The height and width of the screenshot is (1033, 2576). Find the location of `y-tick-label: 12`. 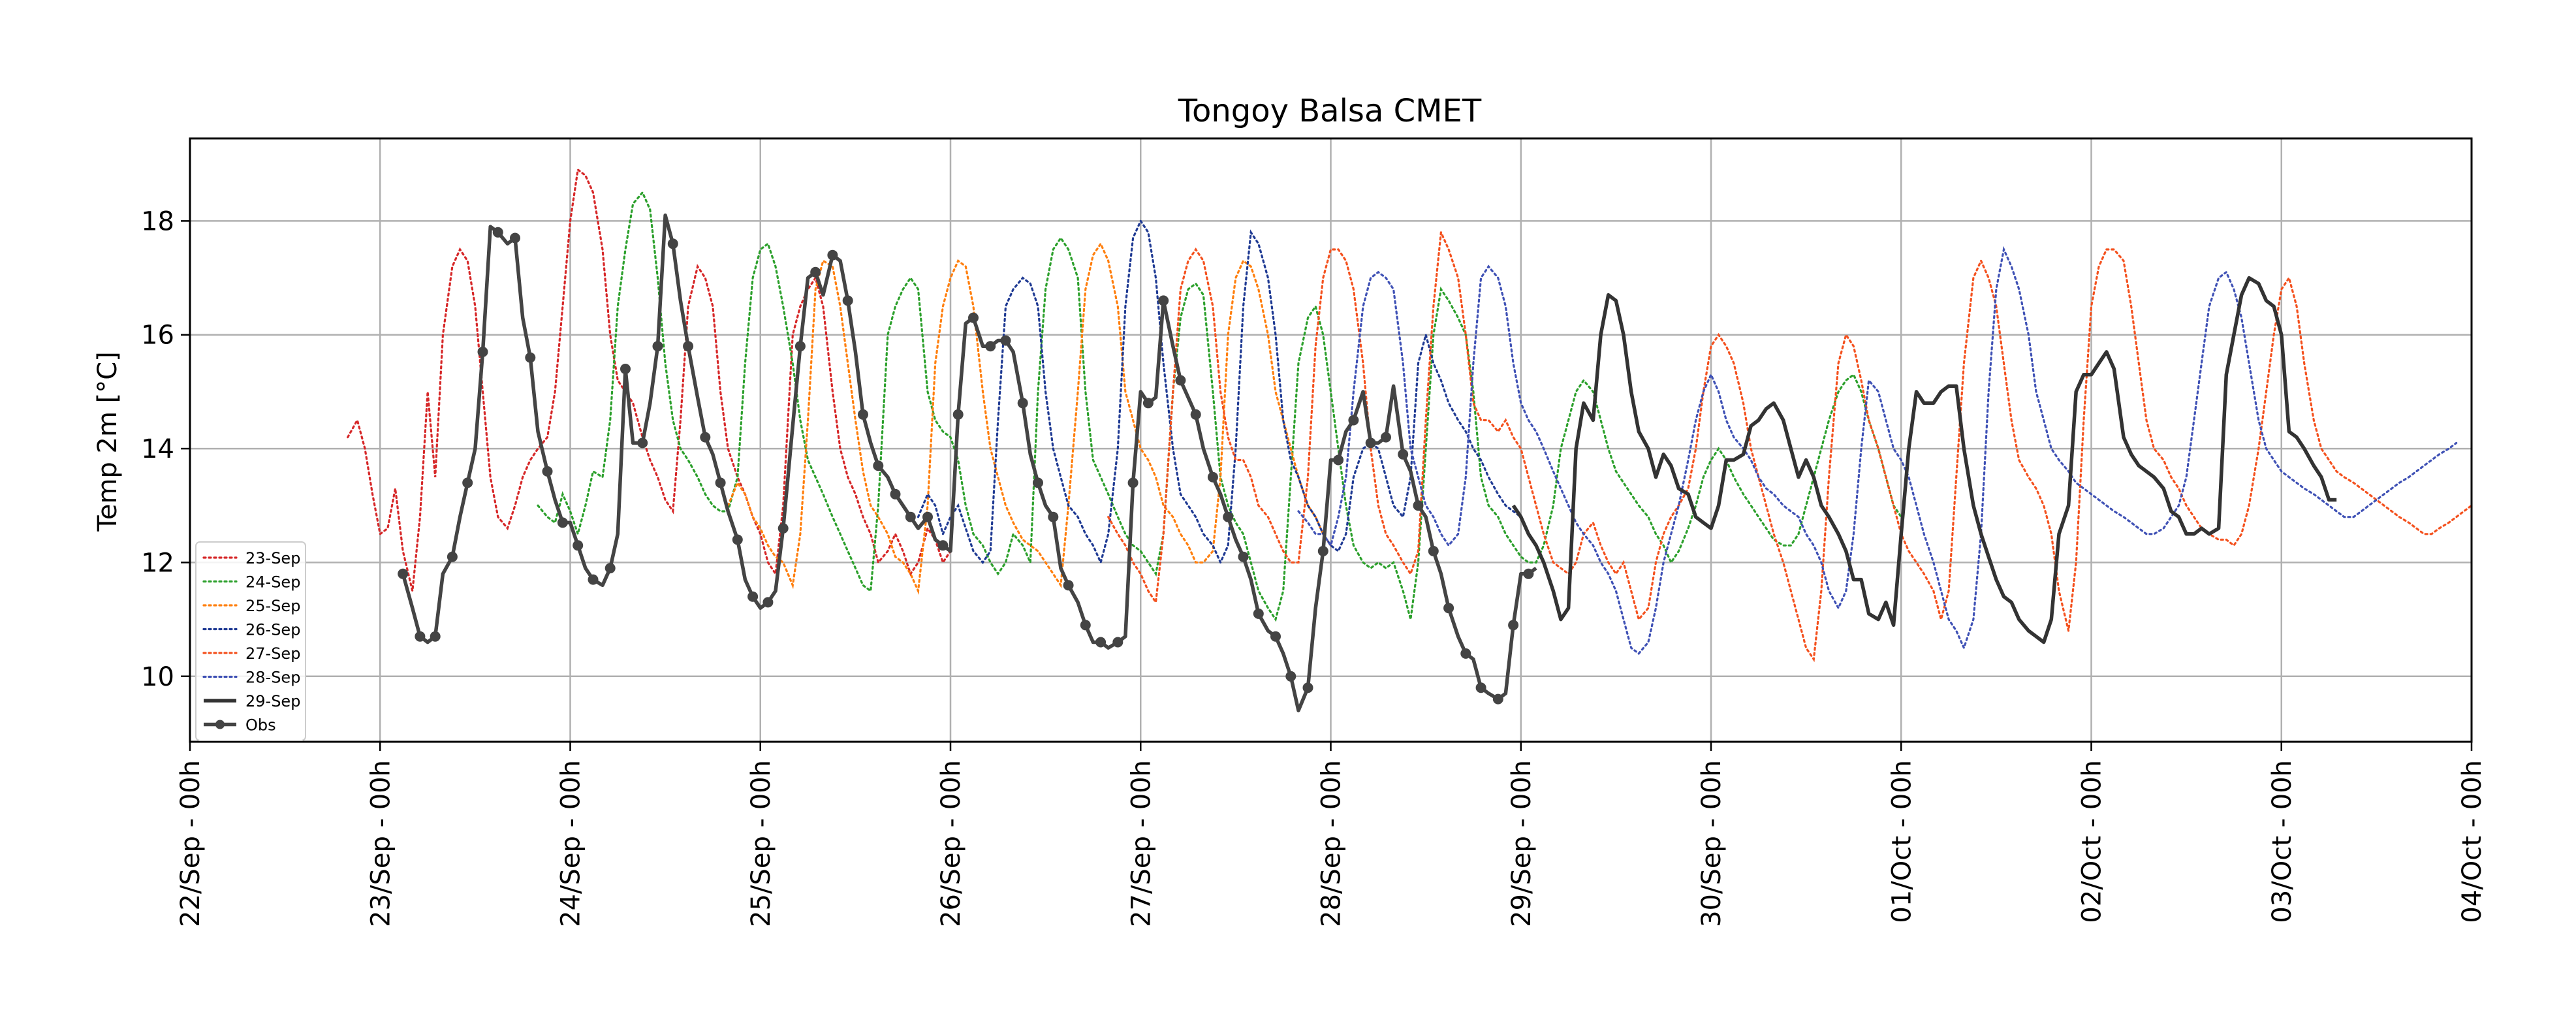

y-tick-label: 12 is located at coordinates (157, 563).